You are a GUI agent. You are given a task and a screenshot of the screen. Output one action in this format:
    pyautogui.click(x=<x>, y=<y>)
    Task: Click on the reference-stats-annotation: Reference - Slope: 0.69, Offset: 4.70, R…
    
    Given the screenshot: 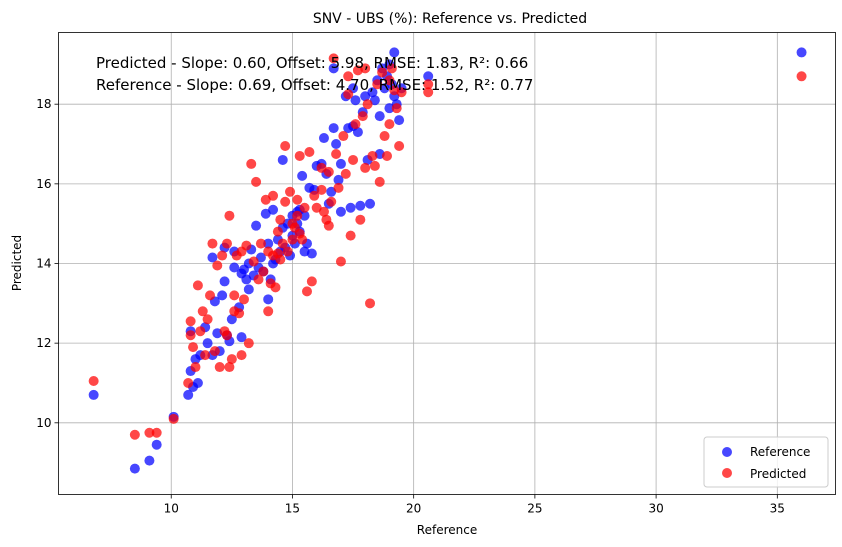 What is the action you would take?
    pyautogui.click(x=314, y=85)
    